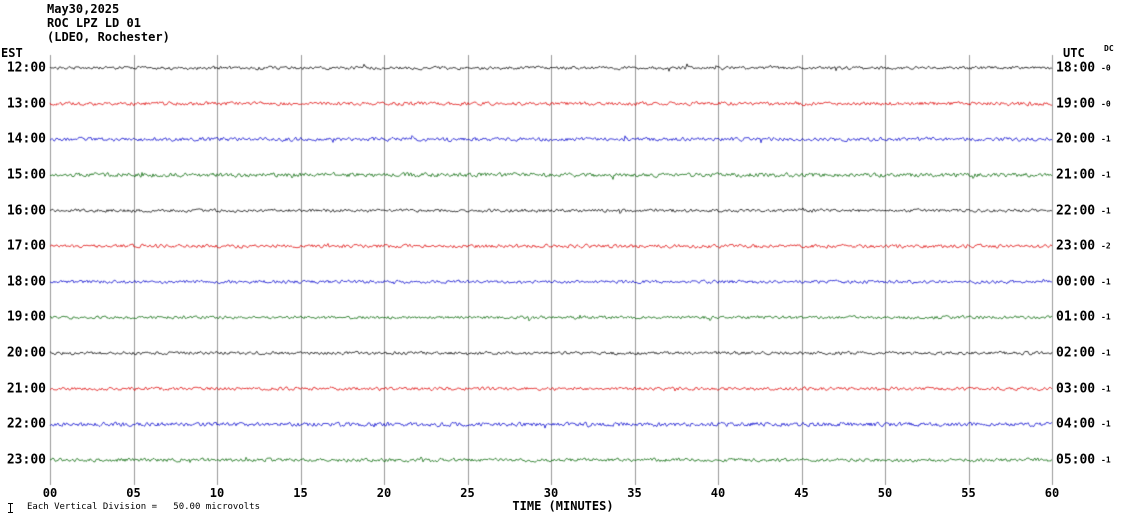  What do you see at coordinates (12, 53) in the screenshot?
I see `est-corner-label: EST` at bounding box center [12, 53].